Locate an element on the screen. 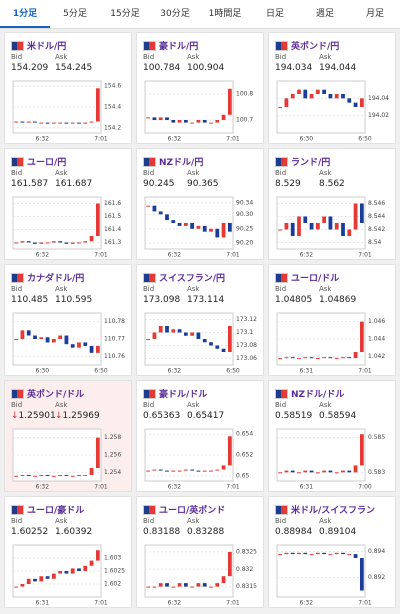 Image resolution: width=400 pixels, height=614 pixels. pair-name: 英ポンド/ドル is located at coordinates (56, 395).